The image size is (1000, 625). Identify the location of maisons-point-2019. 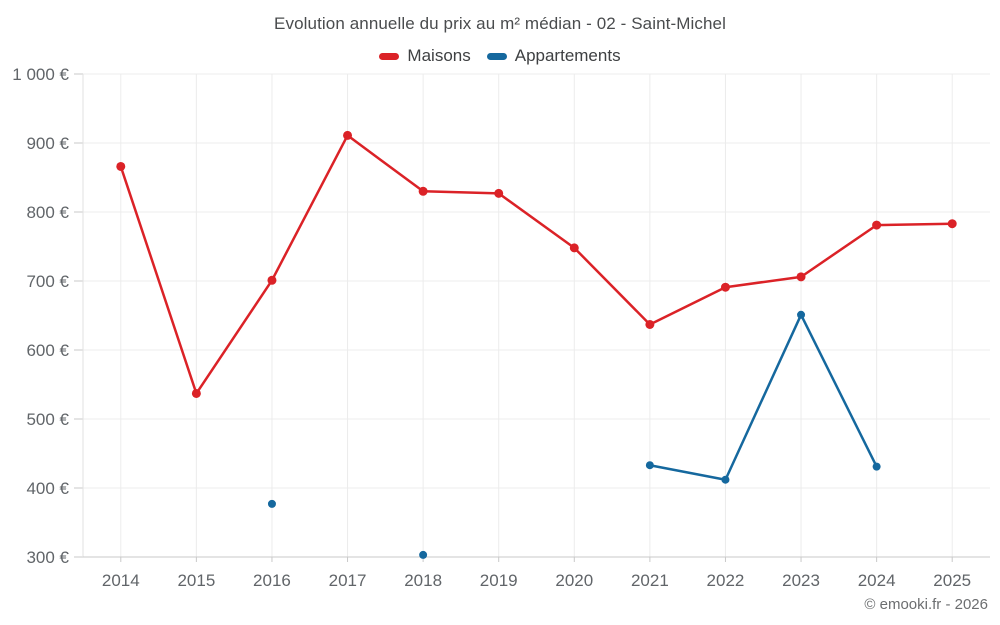
(499, 193).